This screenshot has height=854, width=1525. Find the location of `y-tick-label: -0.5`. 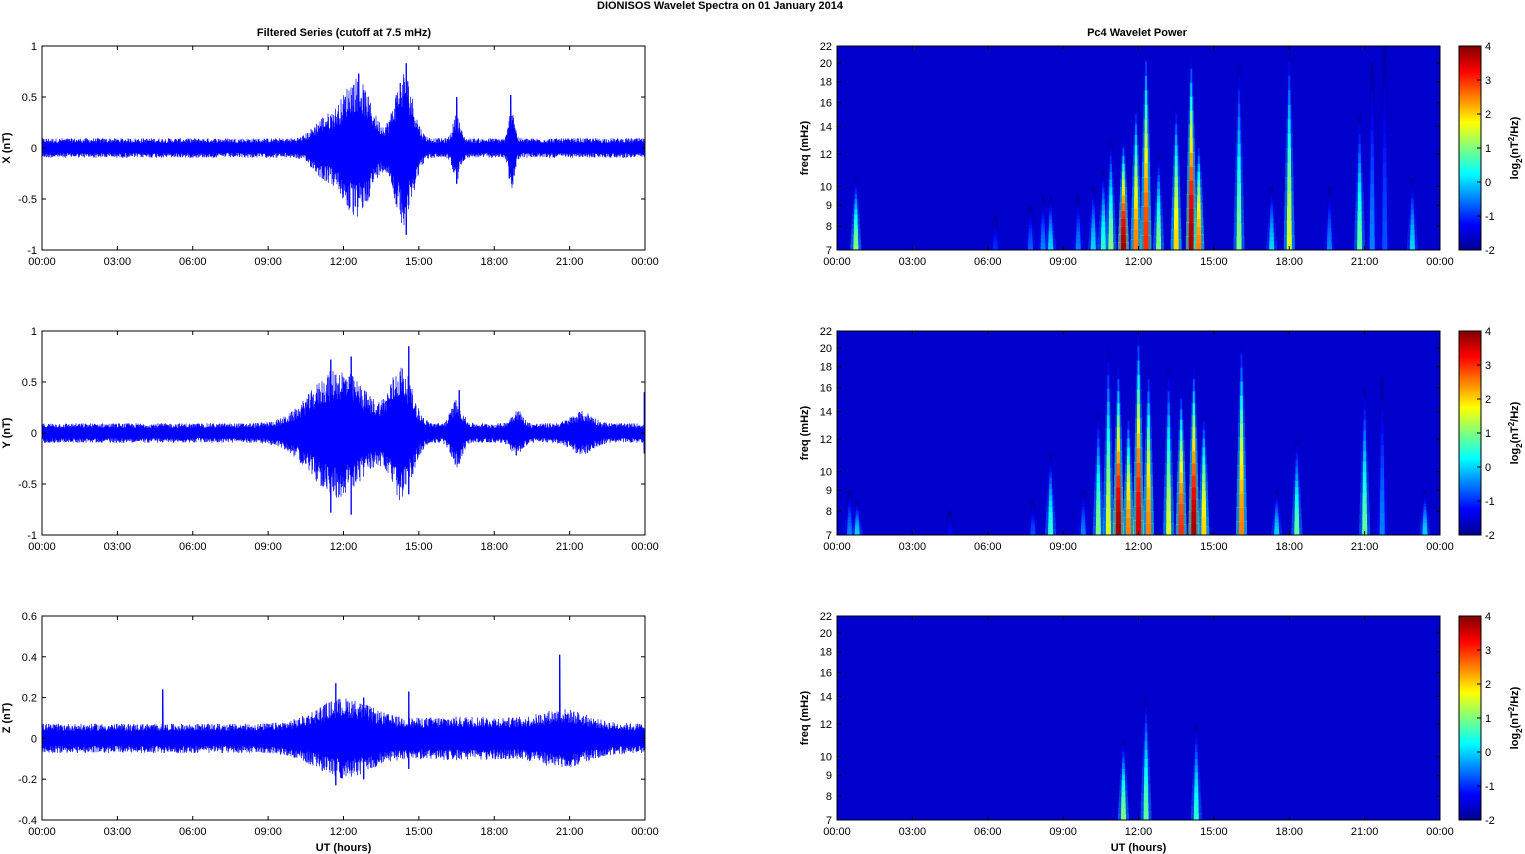

y-tick-label: -0.5 is located at coordinates (27, 200).